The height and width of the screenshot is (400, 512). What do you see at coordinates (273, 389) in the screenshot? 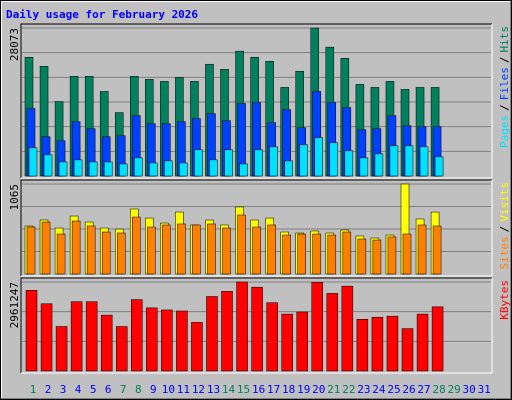
I see `x-tick-label: 17` at bounding box center [273, 389].